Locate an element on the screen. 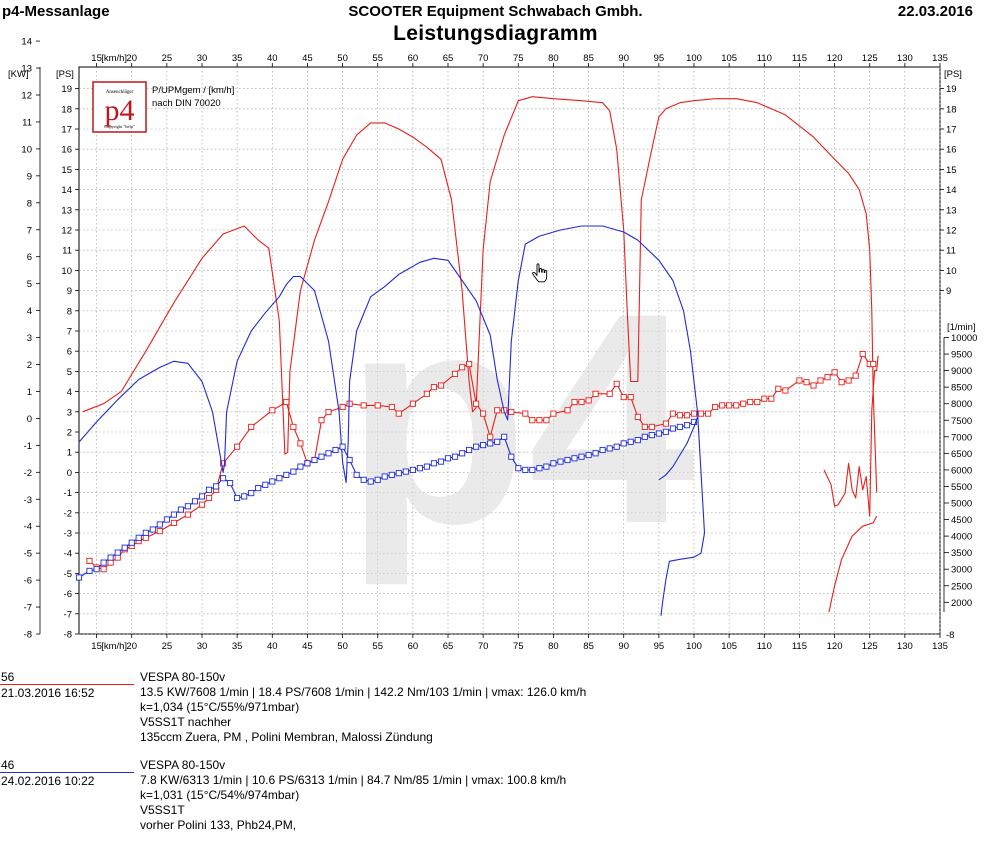 Image resolution: width=991 pixels, height=847 pixels. kw-tick-label: -6 is located at coordinates (28, 581).